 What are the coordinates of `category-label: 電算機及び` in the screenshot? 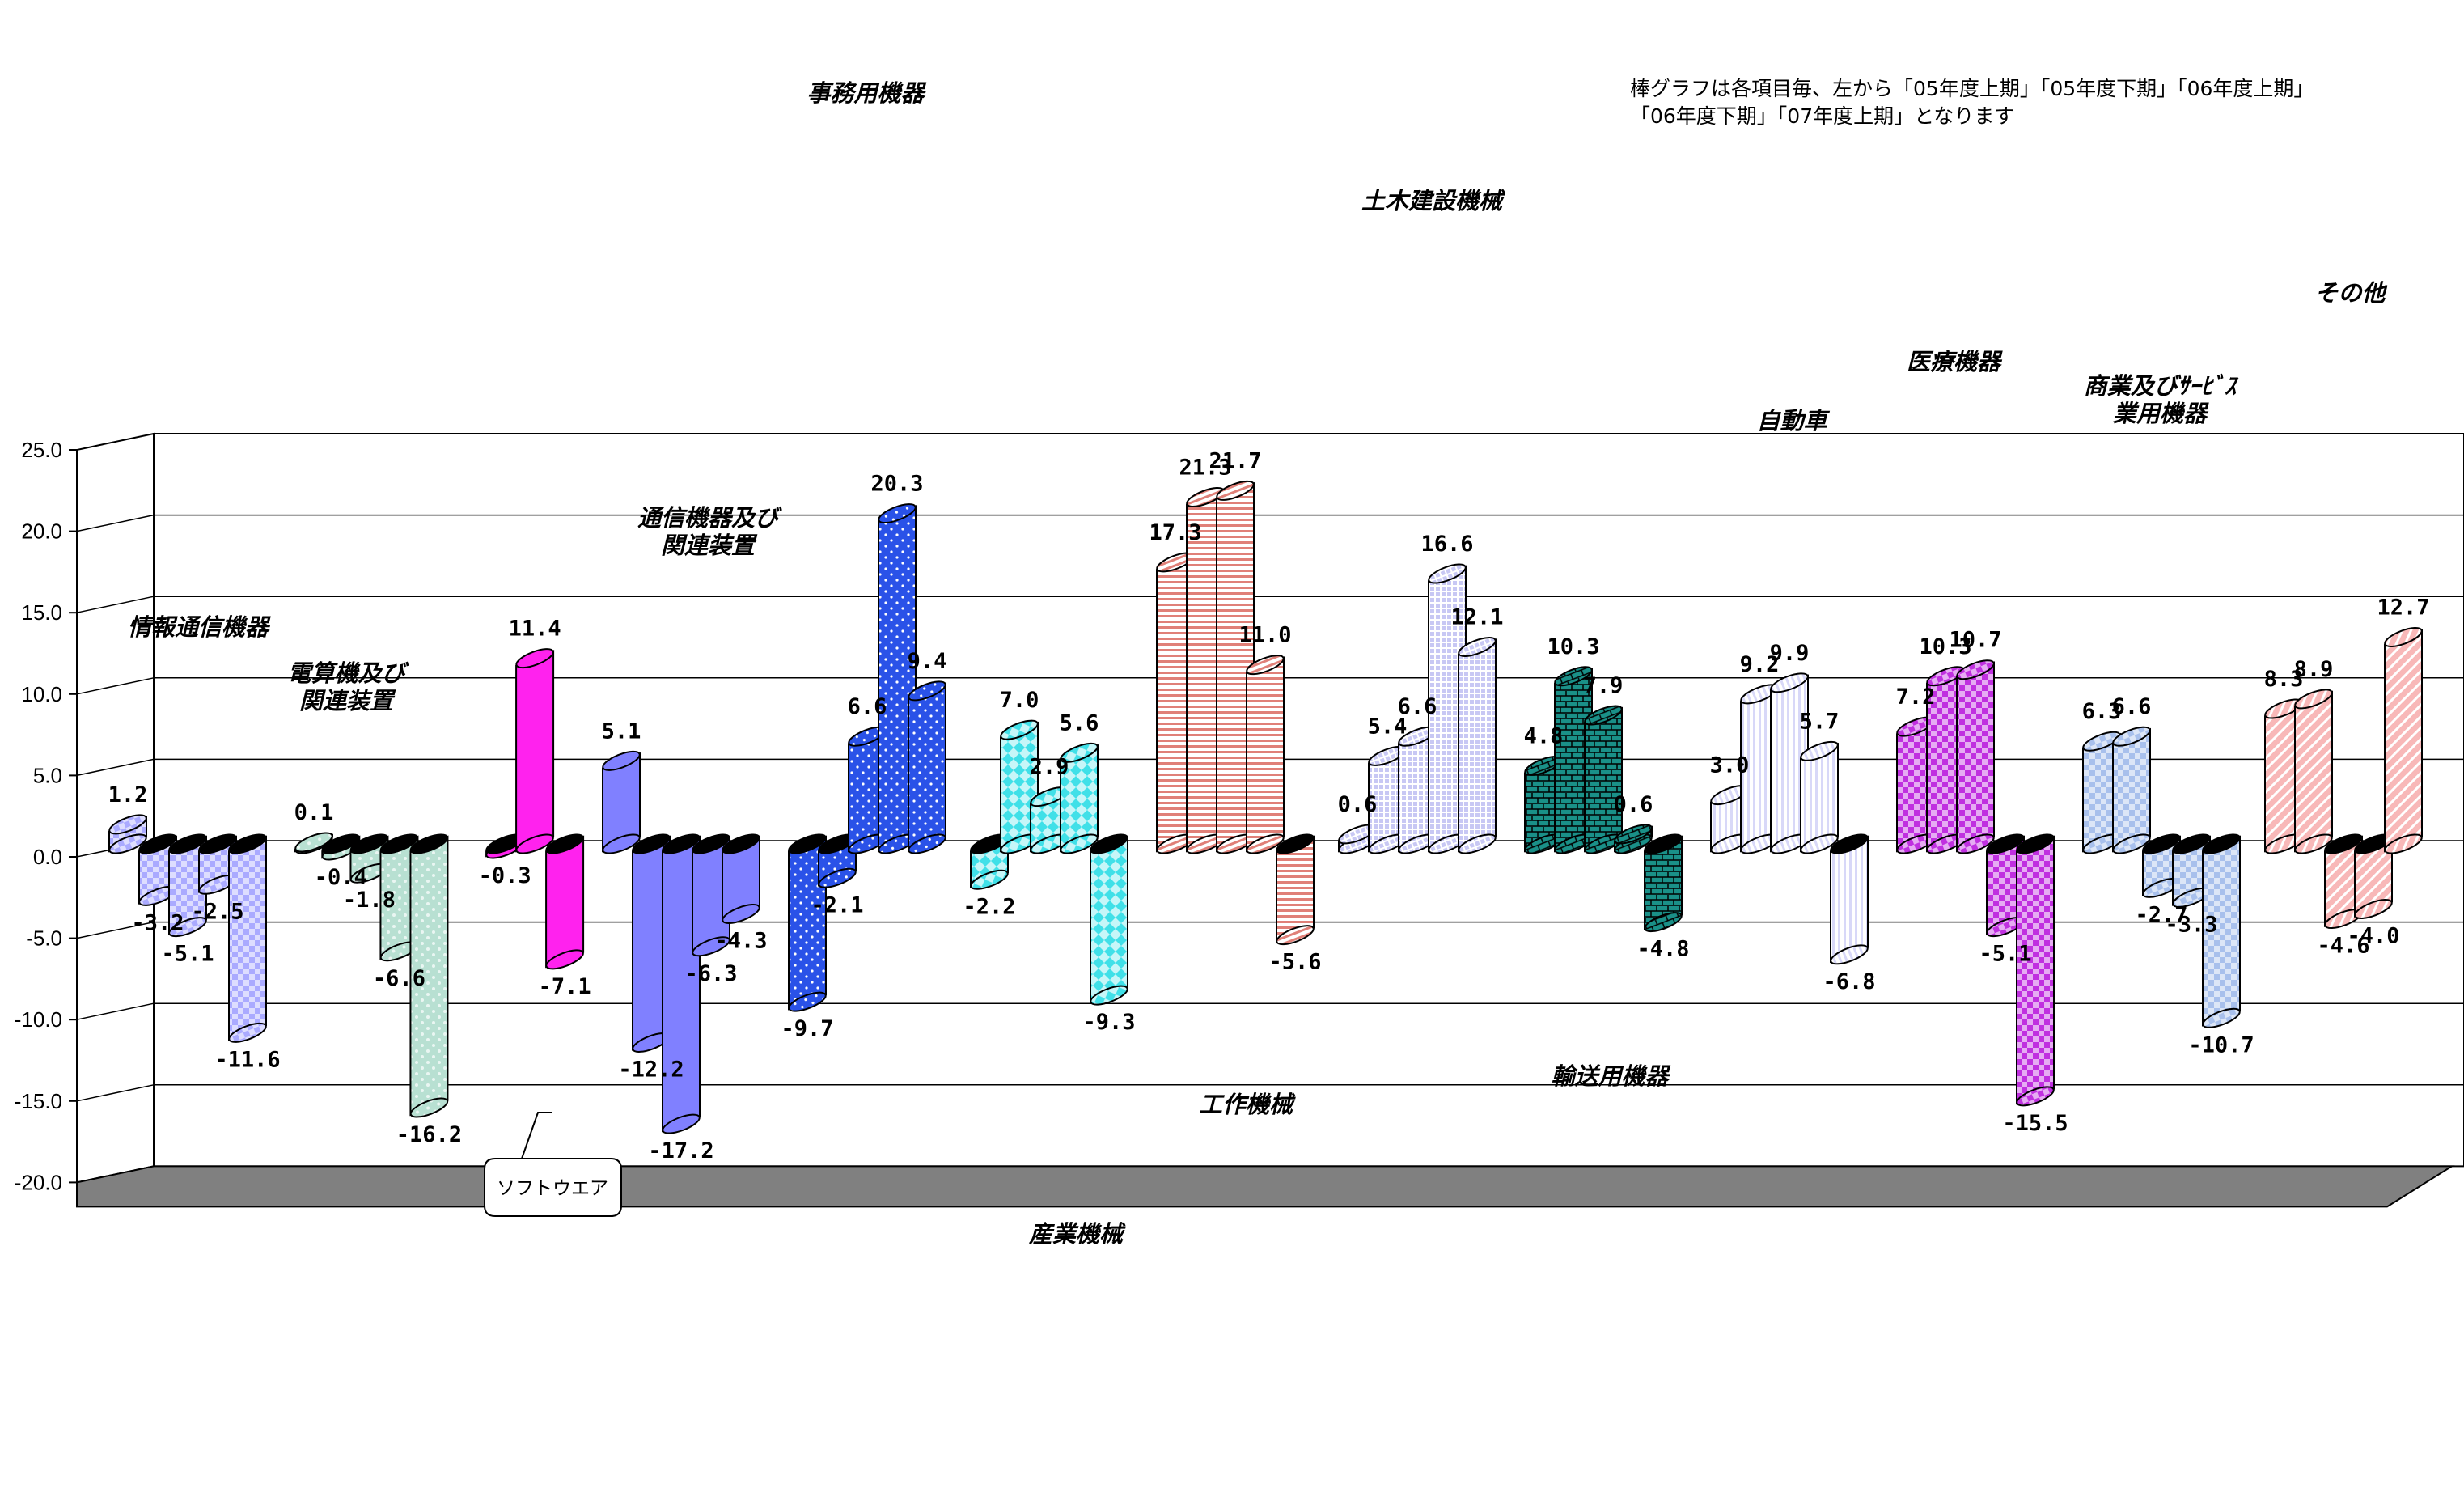 It's located at (348, 673).